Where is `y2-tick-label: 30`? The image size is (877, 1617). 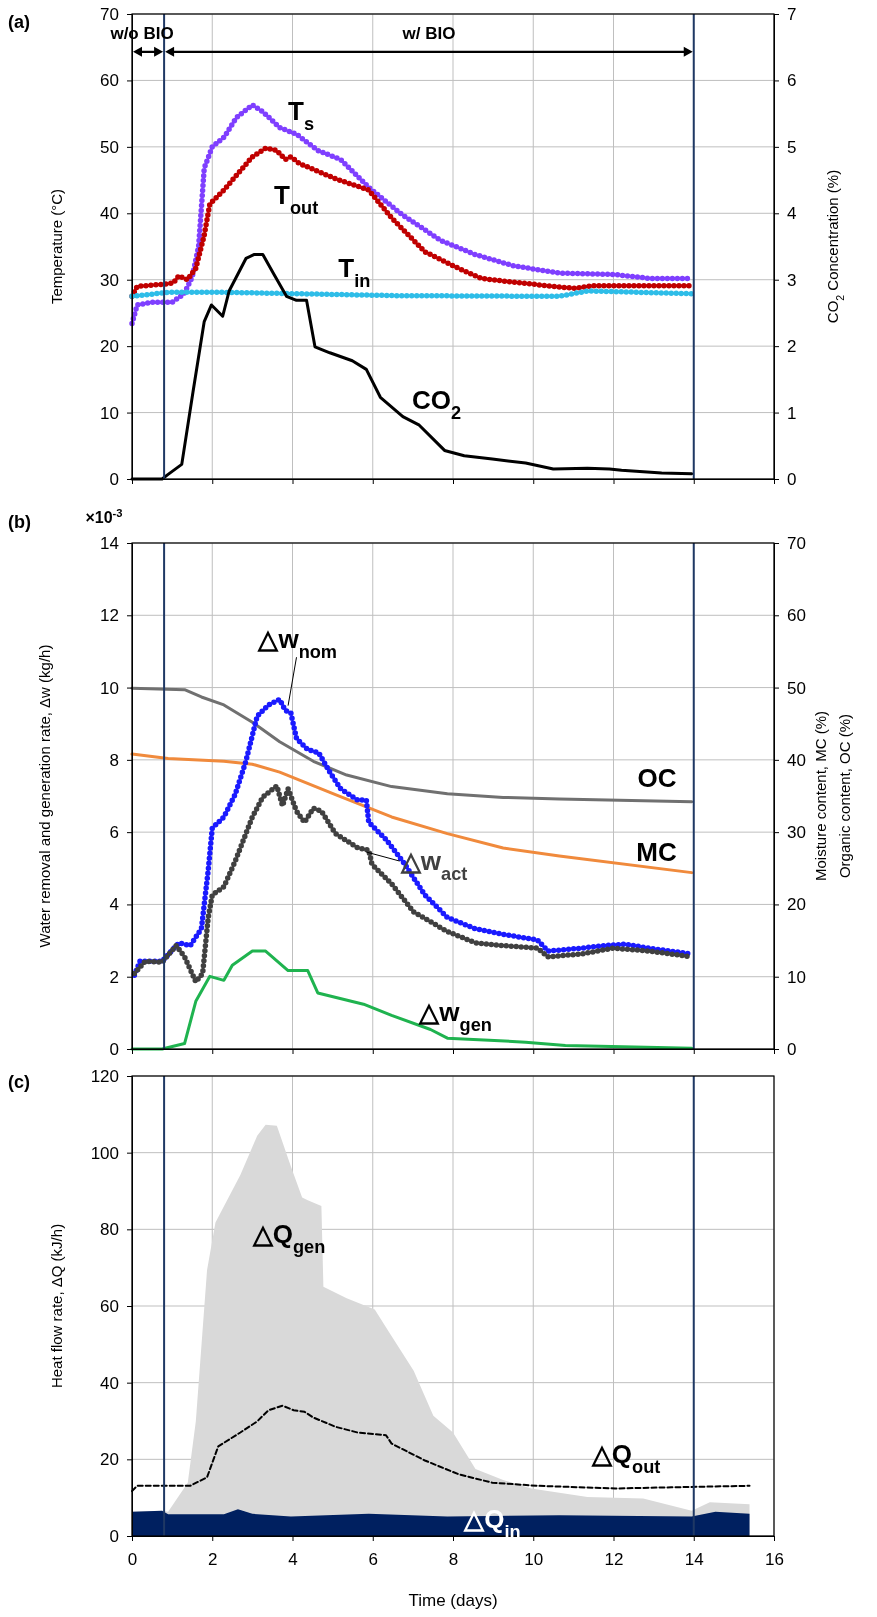
y2-tick-label: 30 is located at coordinates (796, 833).